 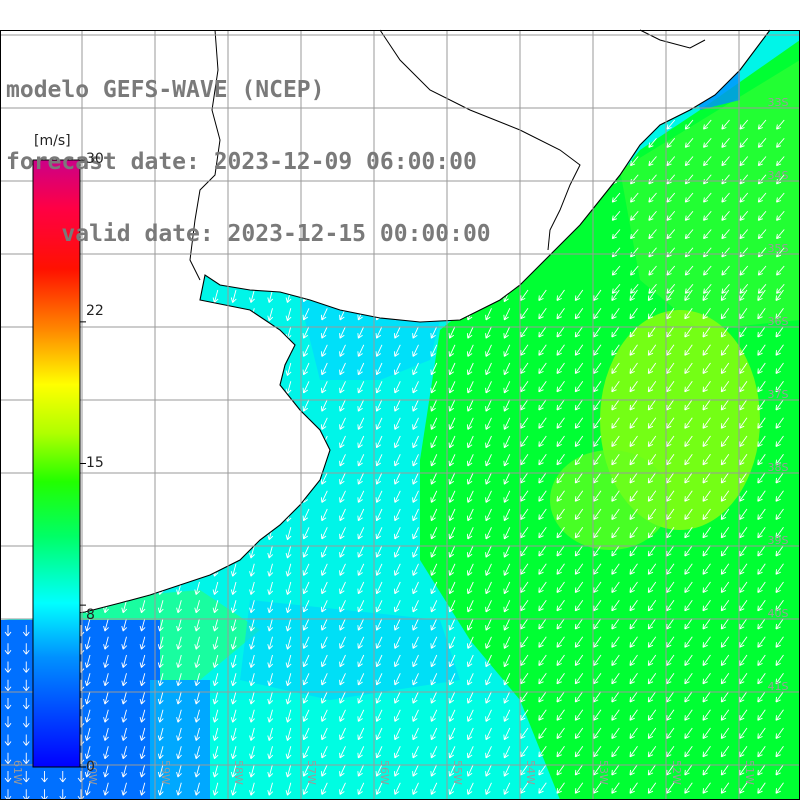 What do you see at coordinates (778, 613) in the screenshot?
I see `latitude-label: 40S` at bounding box center [778, 613].